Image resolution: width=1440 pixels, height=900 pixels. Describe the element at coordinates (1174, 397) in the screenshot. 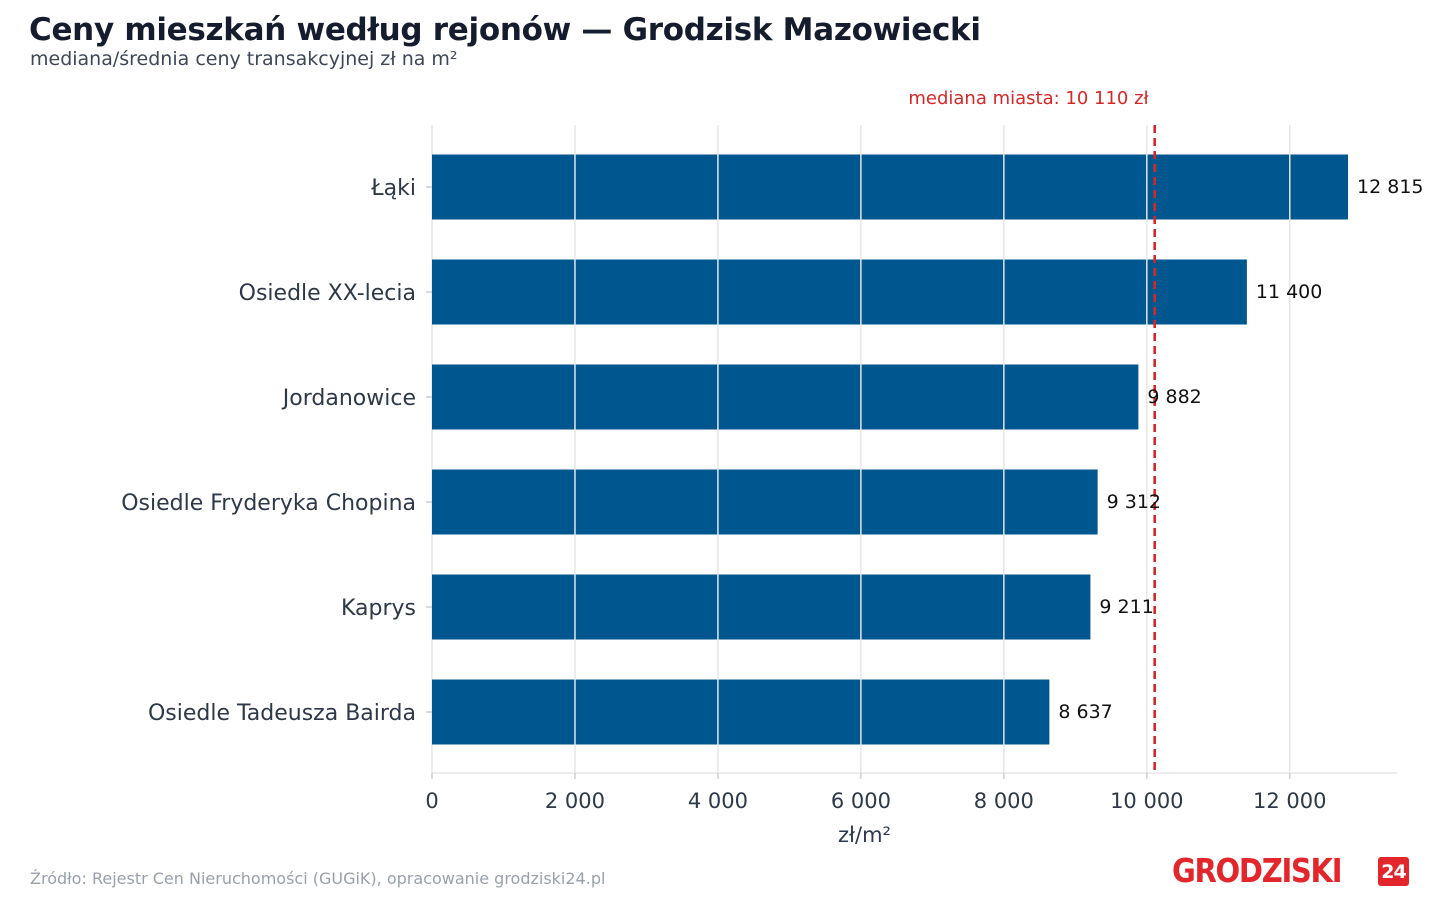

I see `value-label-3: 9 882` at that location.